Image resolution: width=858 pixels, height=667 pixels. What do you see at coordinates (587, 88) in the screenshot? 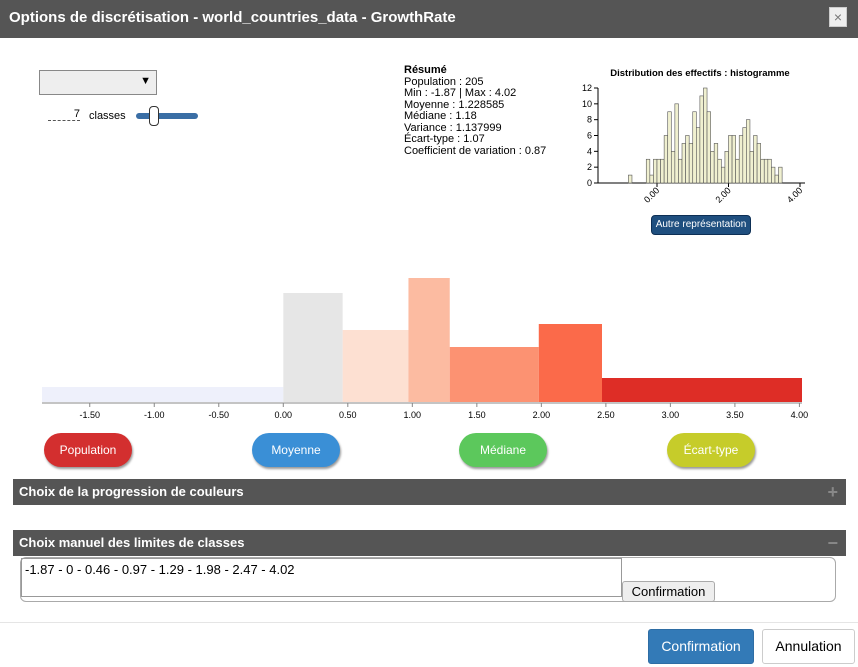
I see `y-tick-label: 12` at bounding box center [587, 88].